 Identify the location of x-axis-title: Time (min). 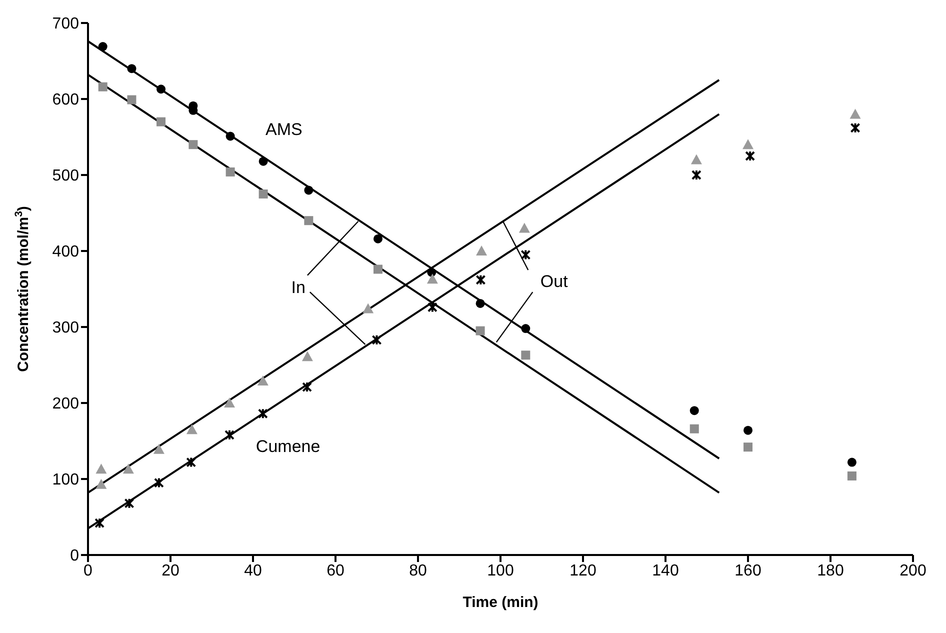
(500, 602).